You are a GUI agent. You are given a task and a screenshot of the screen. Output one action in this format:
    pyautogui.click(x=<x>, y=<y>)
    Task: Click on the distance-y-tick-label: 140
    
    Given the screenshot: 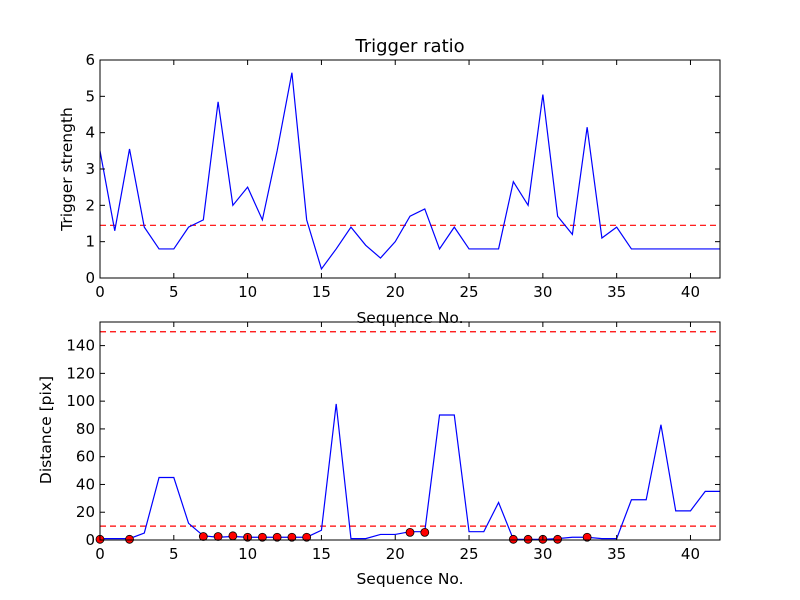 What is the action you would take?
    pyautogui.click(x=80, y=346)
    